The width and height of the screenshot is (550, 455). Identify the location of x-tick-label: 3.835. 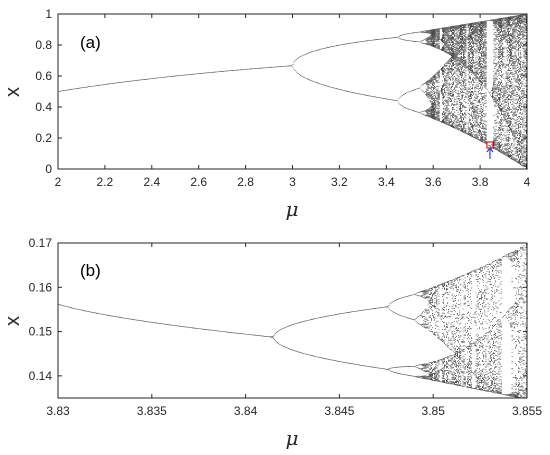
(152, 411).